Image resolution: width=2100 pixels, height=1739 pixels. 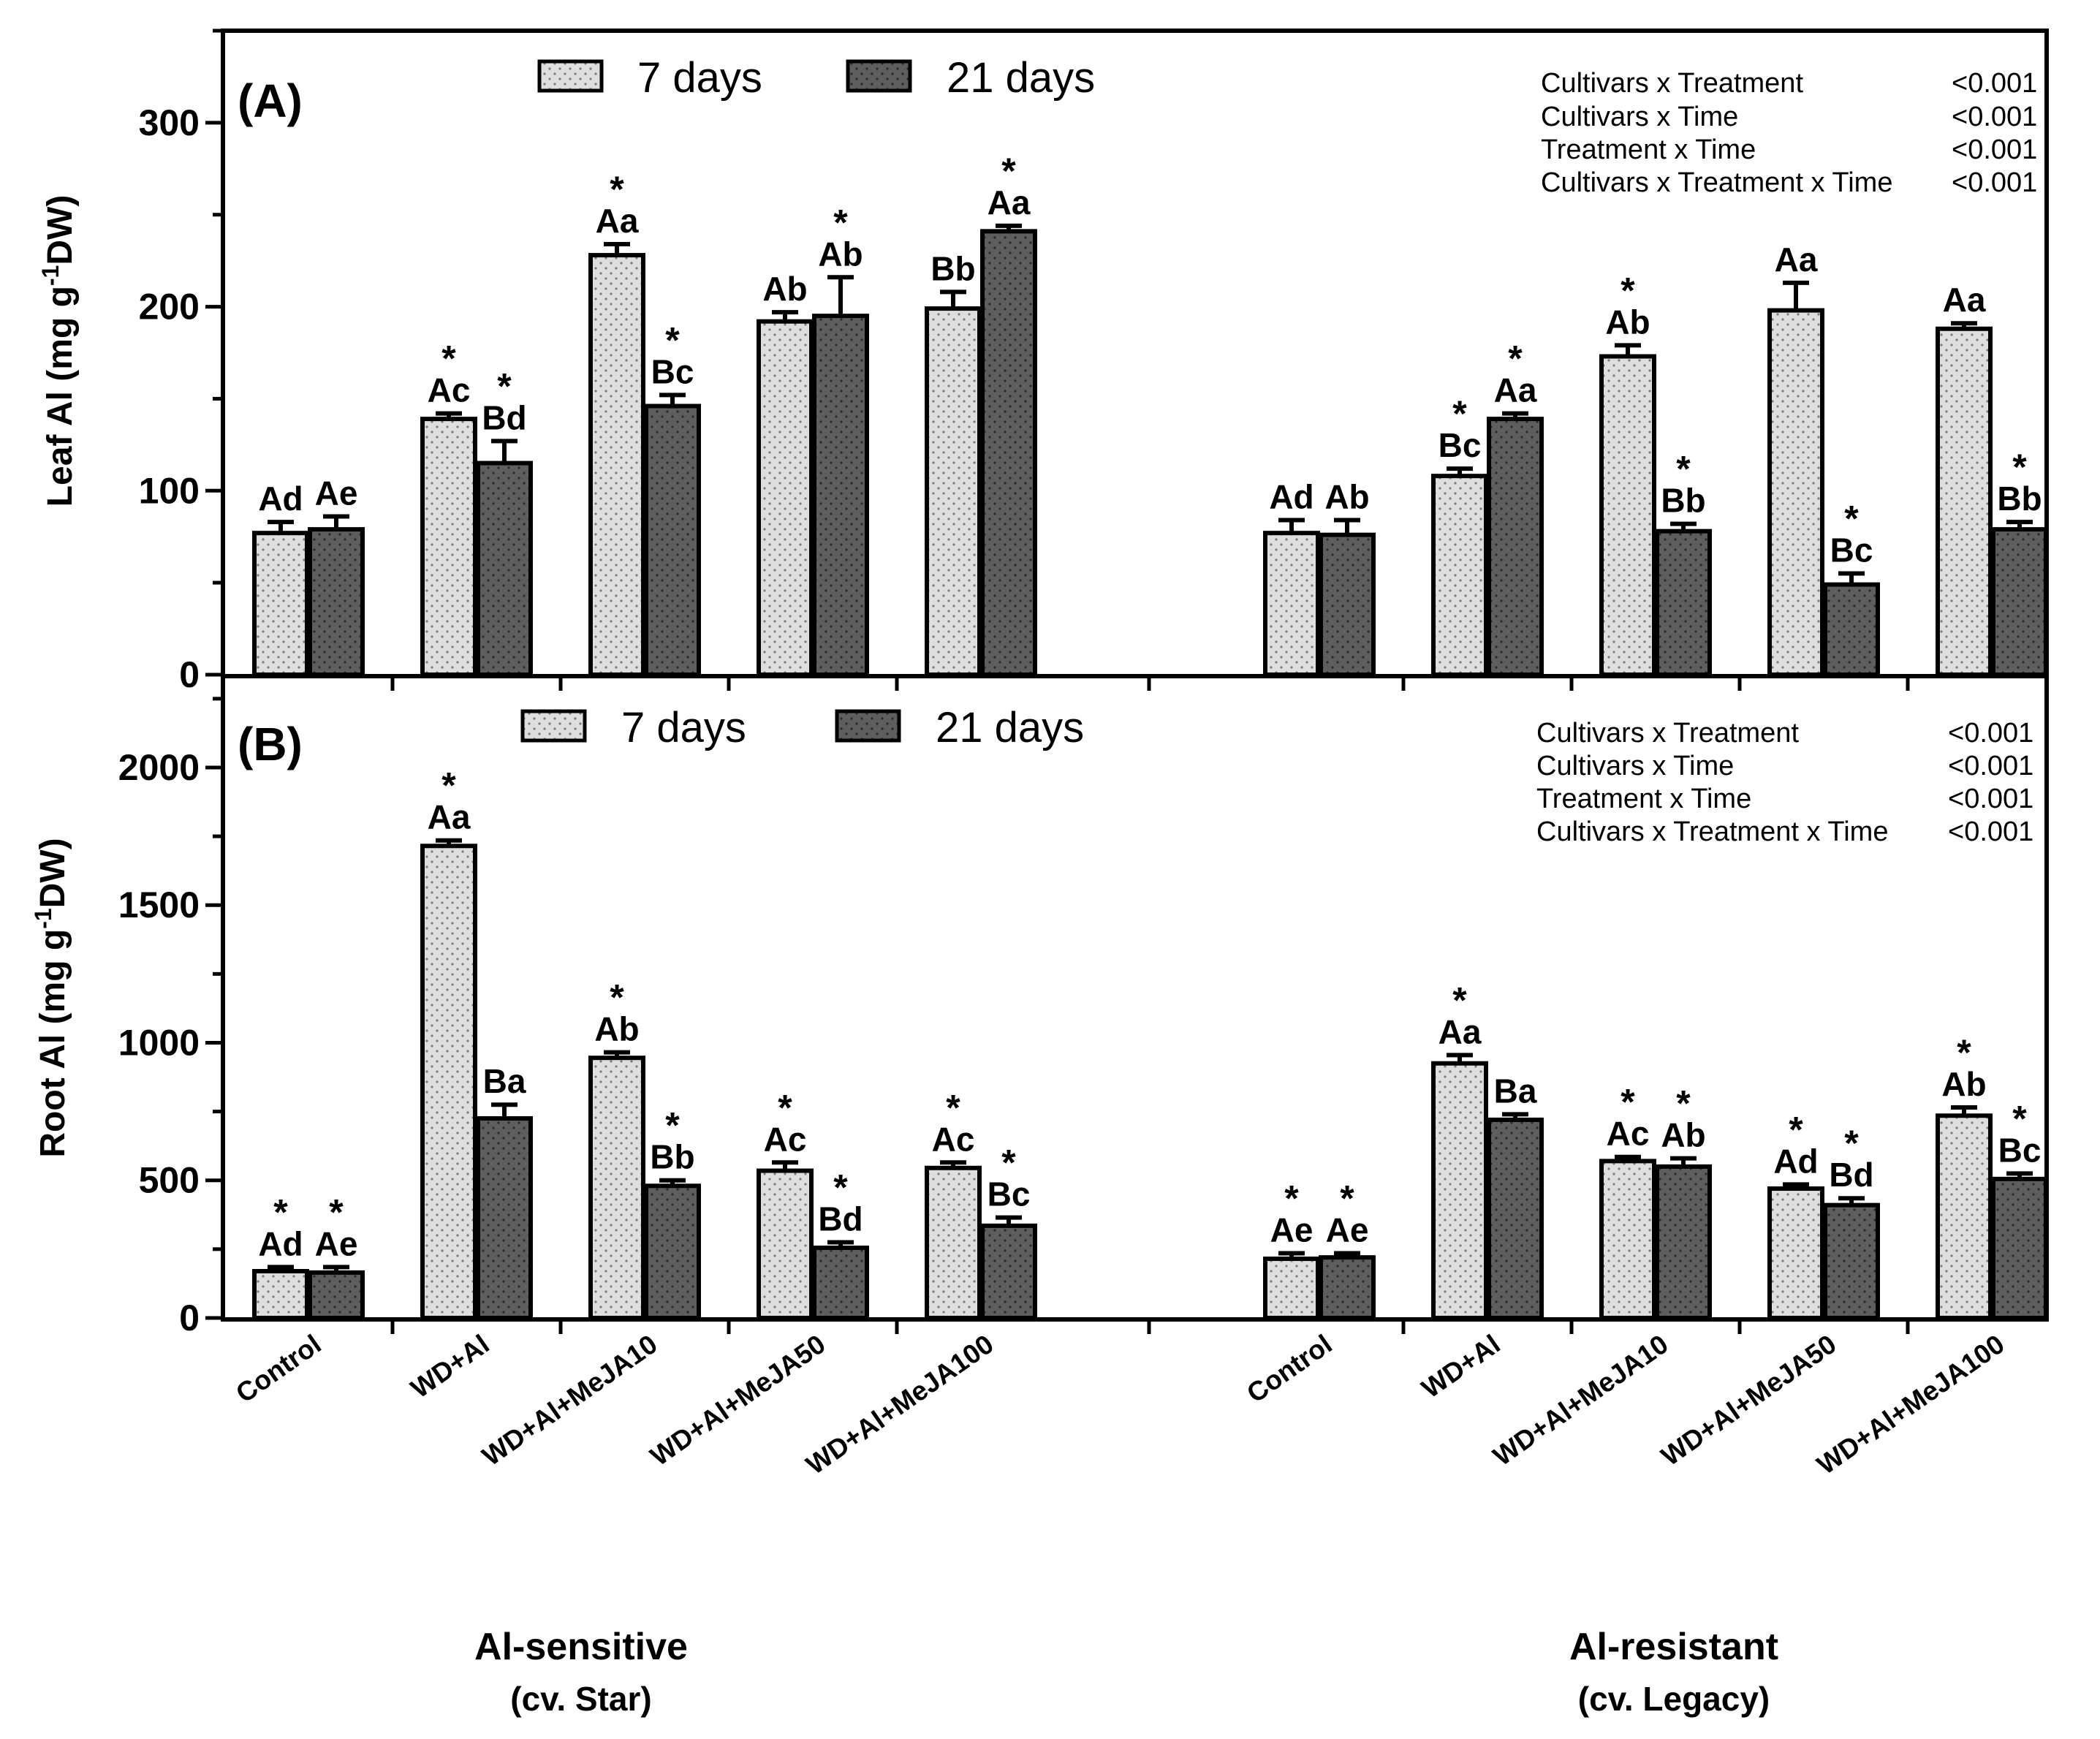 I want to click on stat-b-term-2: Cultivars x Time, so click(x=1635, y=766).